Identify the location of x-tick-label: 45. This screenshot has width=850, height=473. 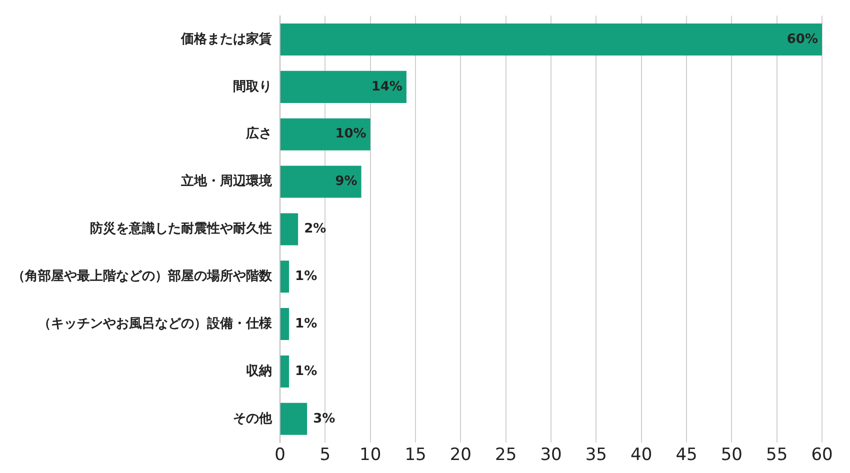
(687, 455).